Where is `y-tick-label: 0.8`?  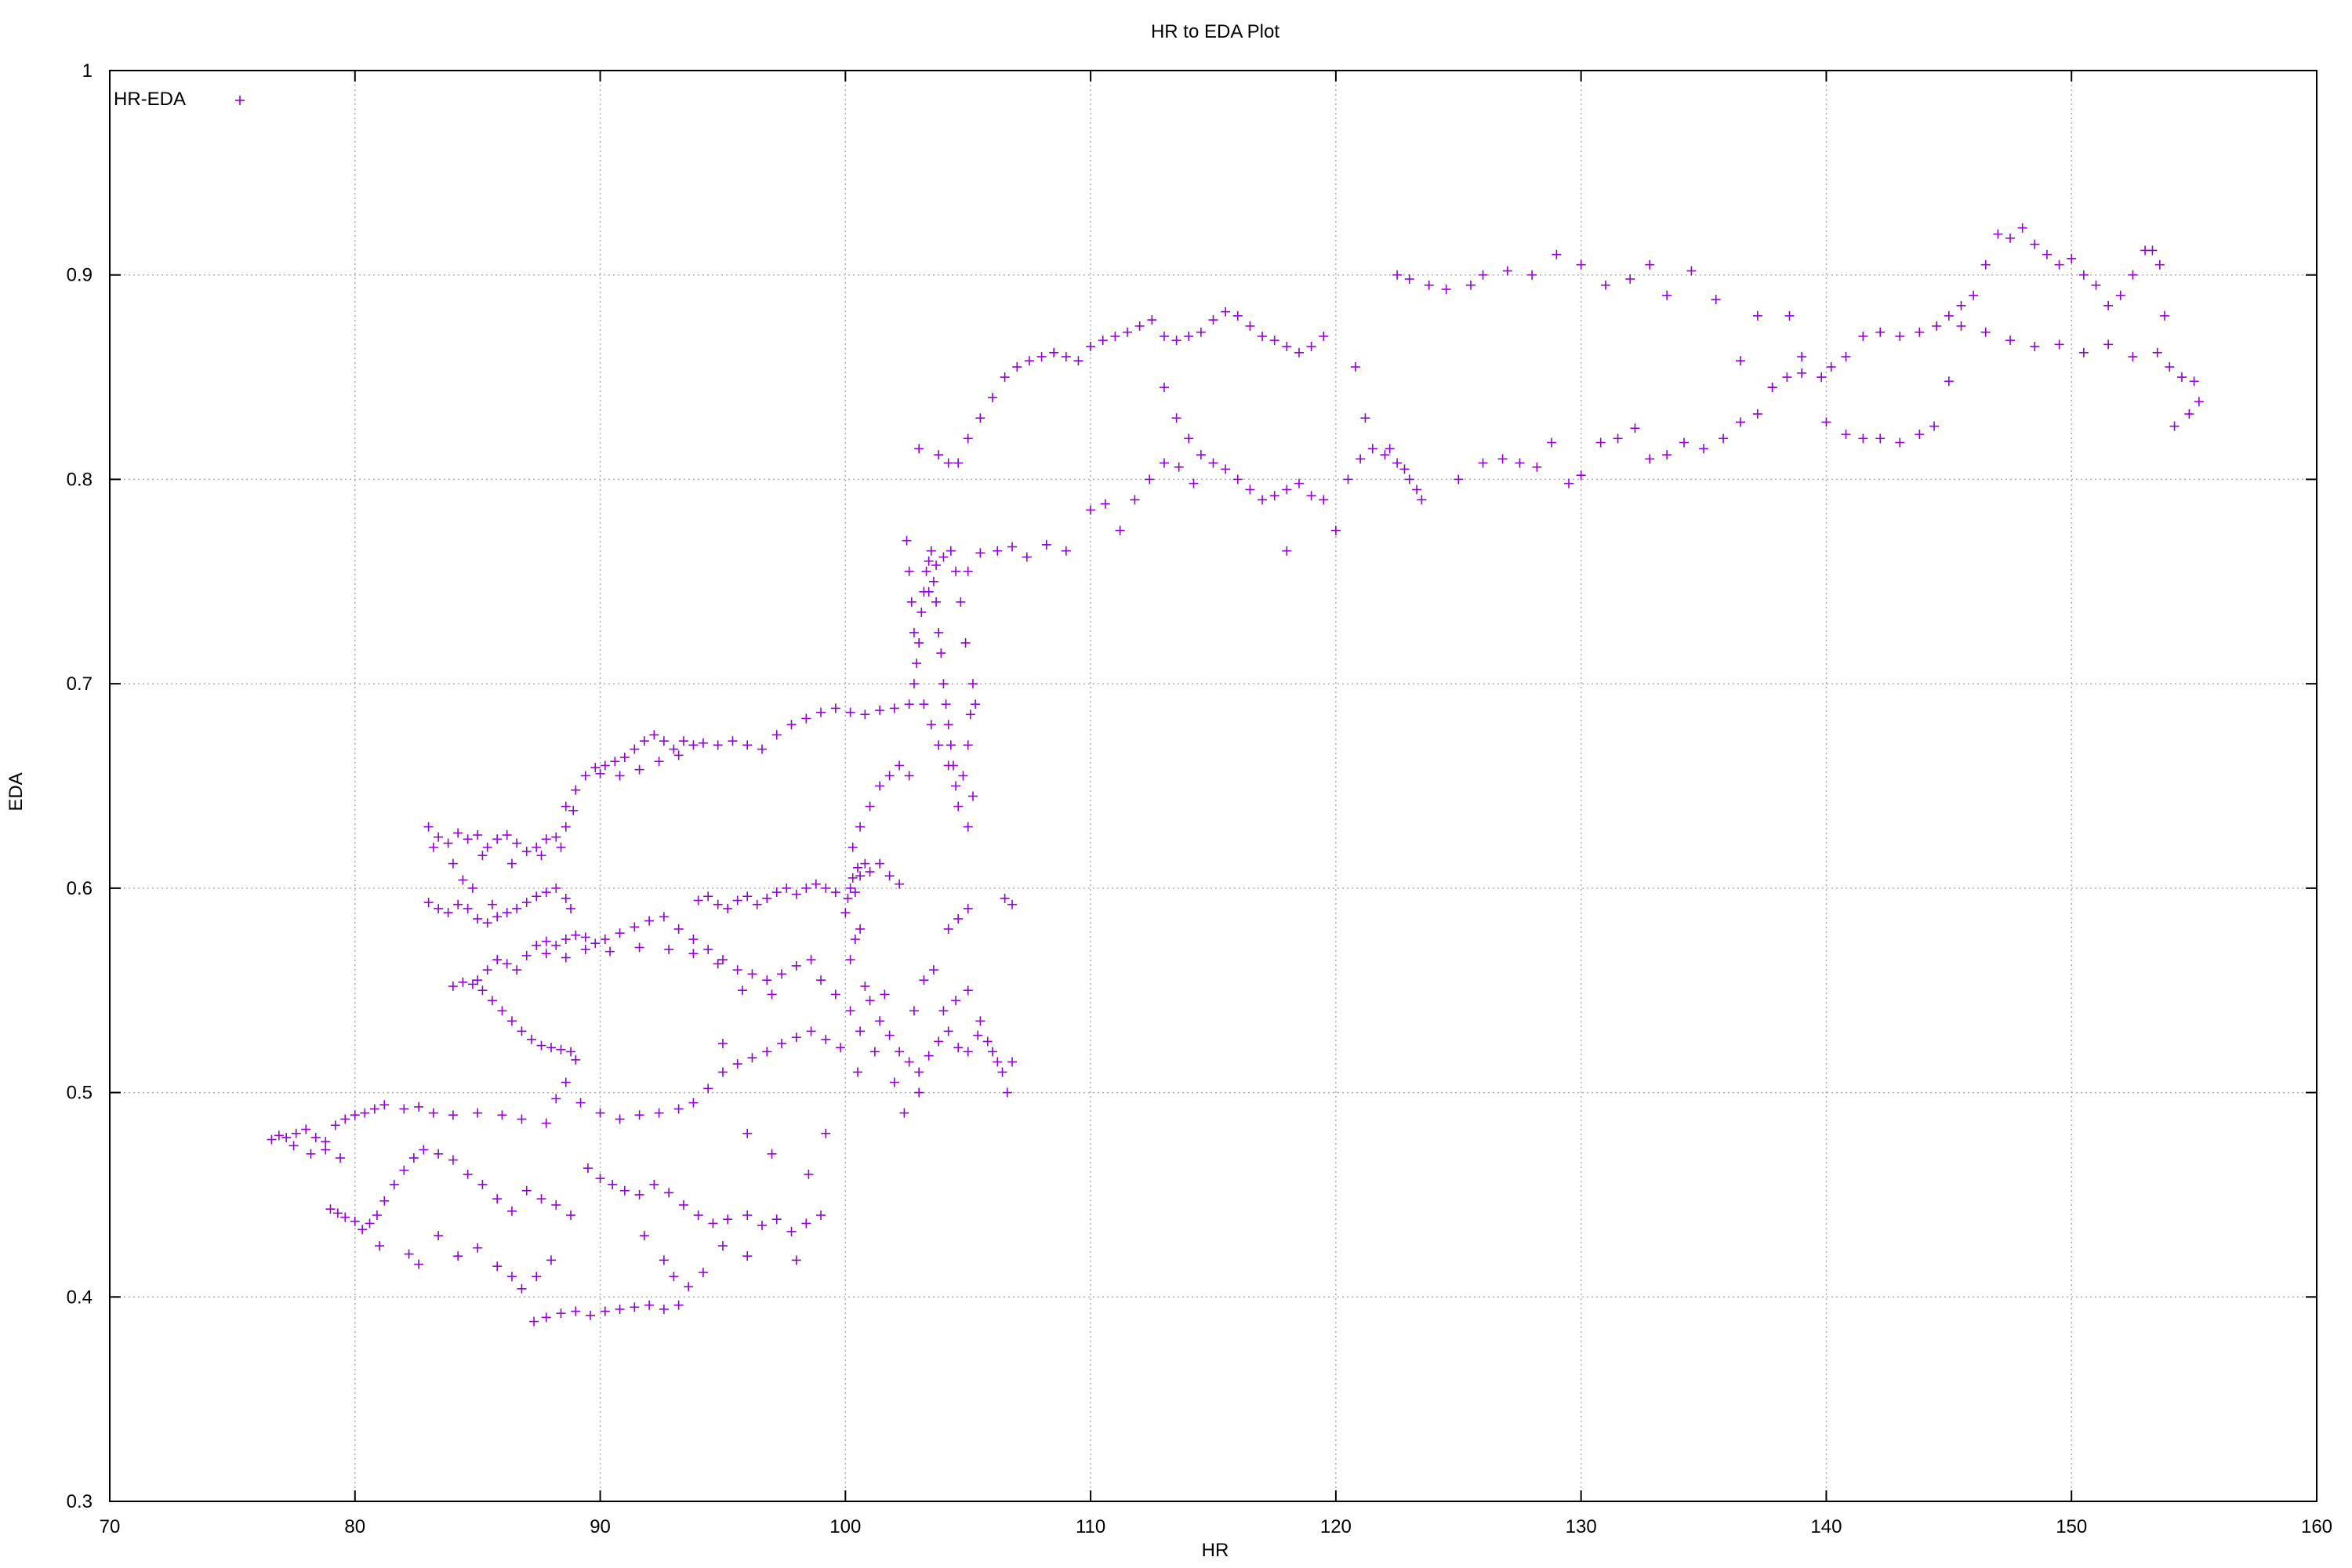 y-tick-label: 0.8 is located at coordinates (80, 480).